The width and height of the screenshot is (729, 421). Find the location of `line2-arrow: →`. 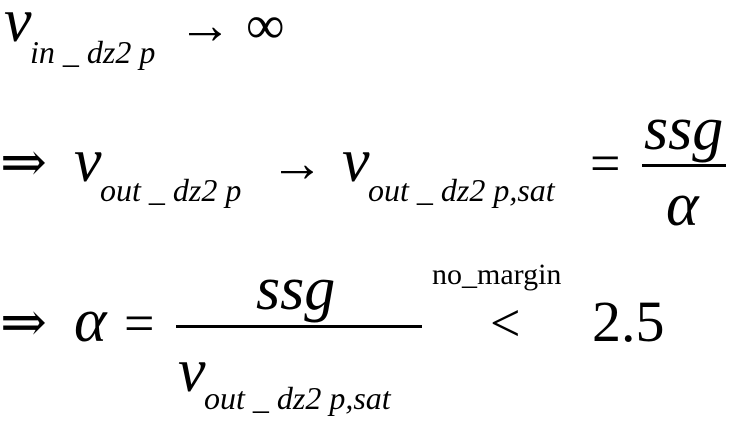

line2-arrow: → is located at coordinates (297, 163).